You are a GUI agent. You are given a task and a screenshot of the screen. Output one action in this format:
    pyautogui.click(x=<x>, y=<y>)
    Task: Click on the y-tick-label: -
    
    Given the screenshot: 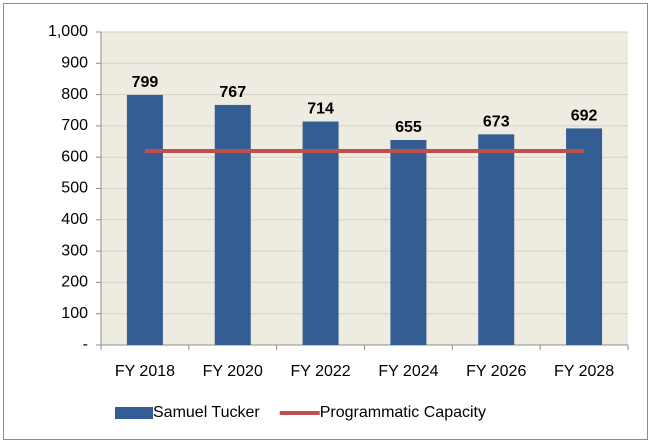 What is the action you would take?
    pyautogui.click(x=85, y=344)
    